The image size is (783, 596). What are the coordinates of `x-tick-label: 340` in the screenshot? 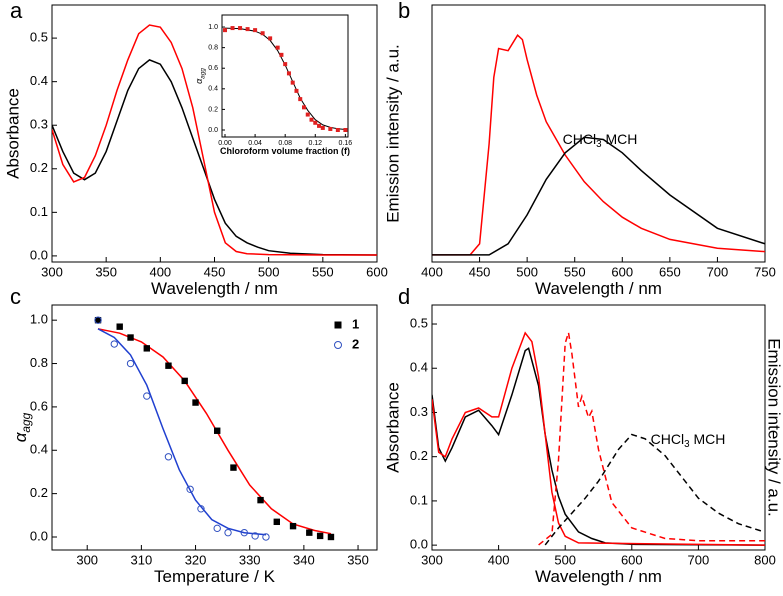 It's located at (304, 559).